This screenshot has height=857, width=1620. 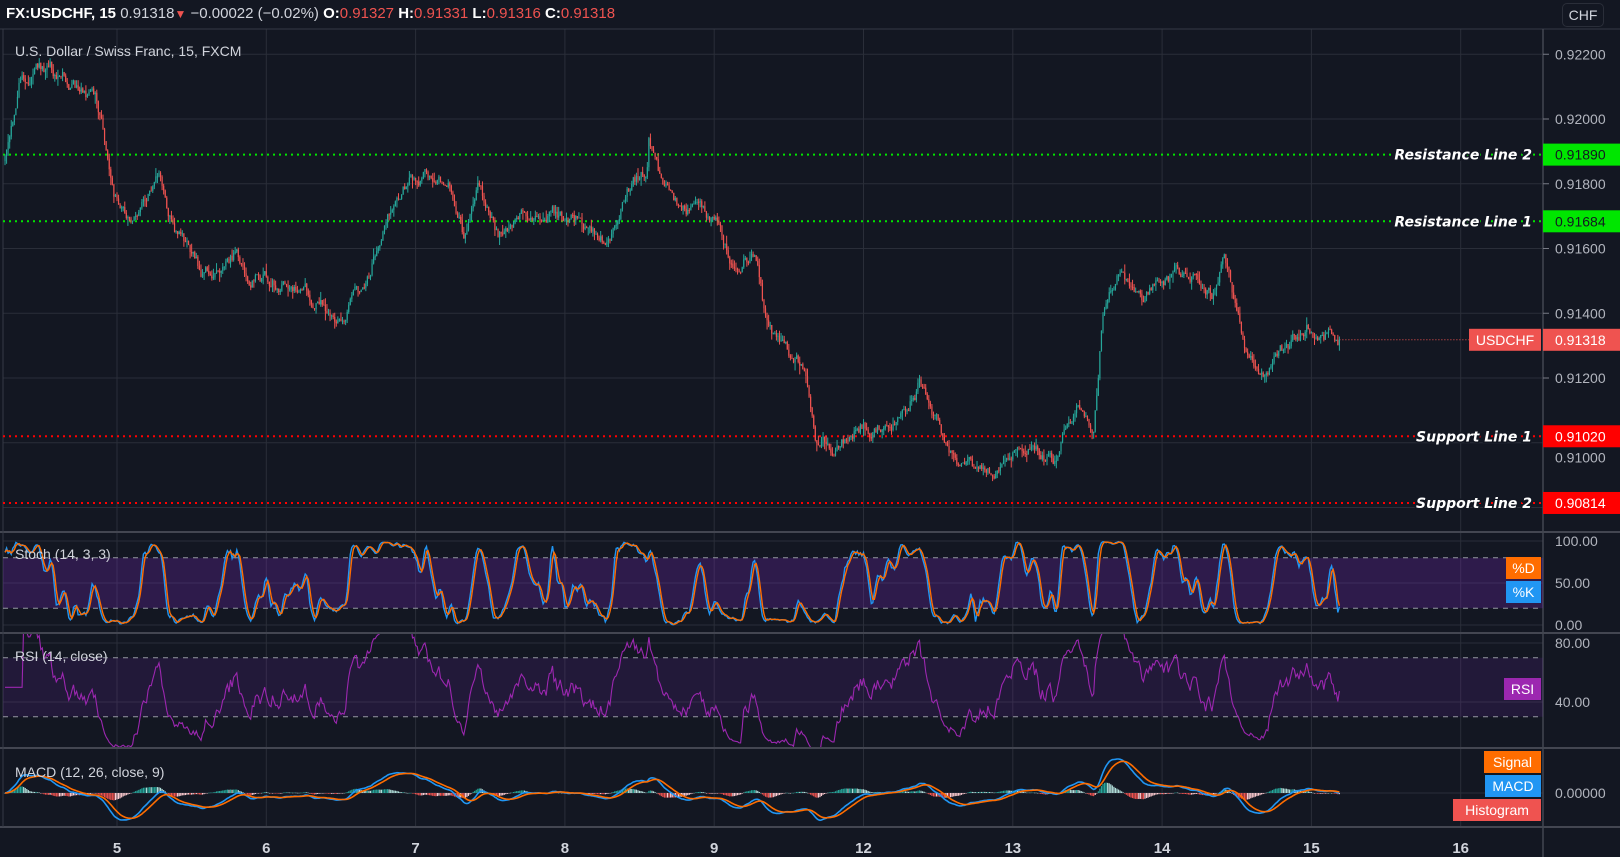 I want to click on rsi-title: RSI (14, close), so click(x=61, y=656).